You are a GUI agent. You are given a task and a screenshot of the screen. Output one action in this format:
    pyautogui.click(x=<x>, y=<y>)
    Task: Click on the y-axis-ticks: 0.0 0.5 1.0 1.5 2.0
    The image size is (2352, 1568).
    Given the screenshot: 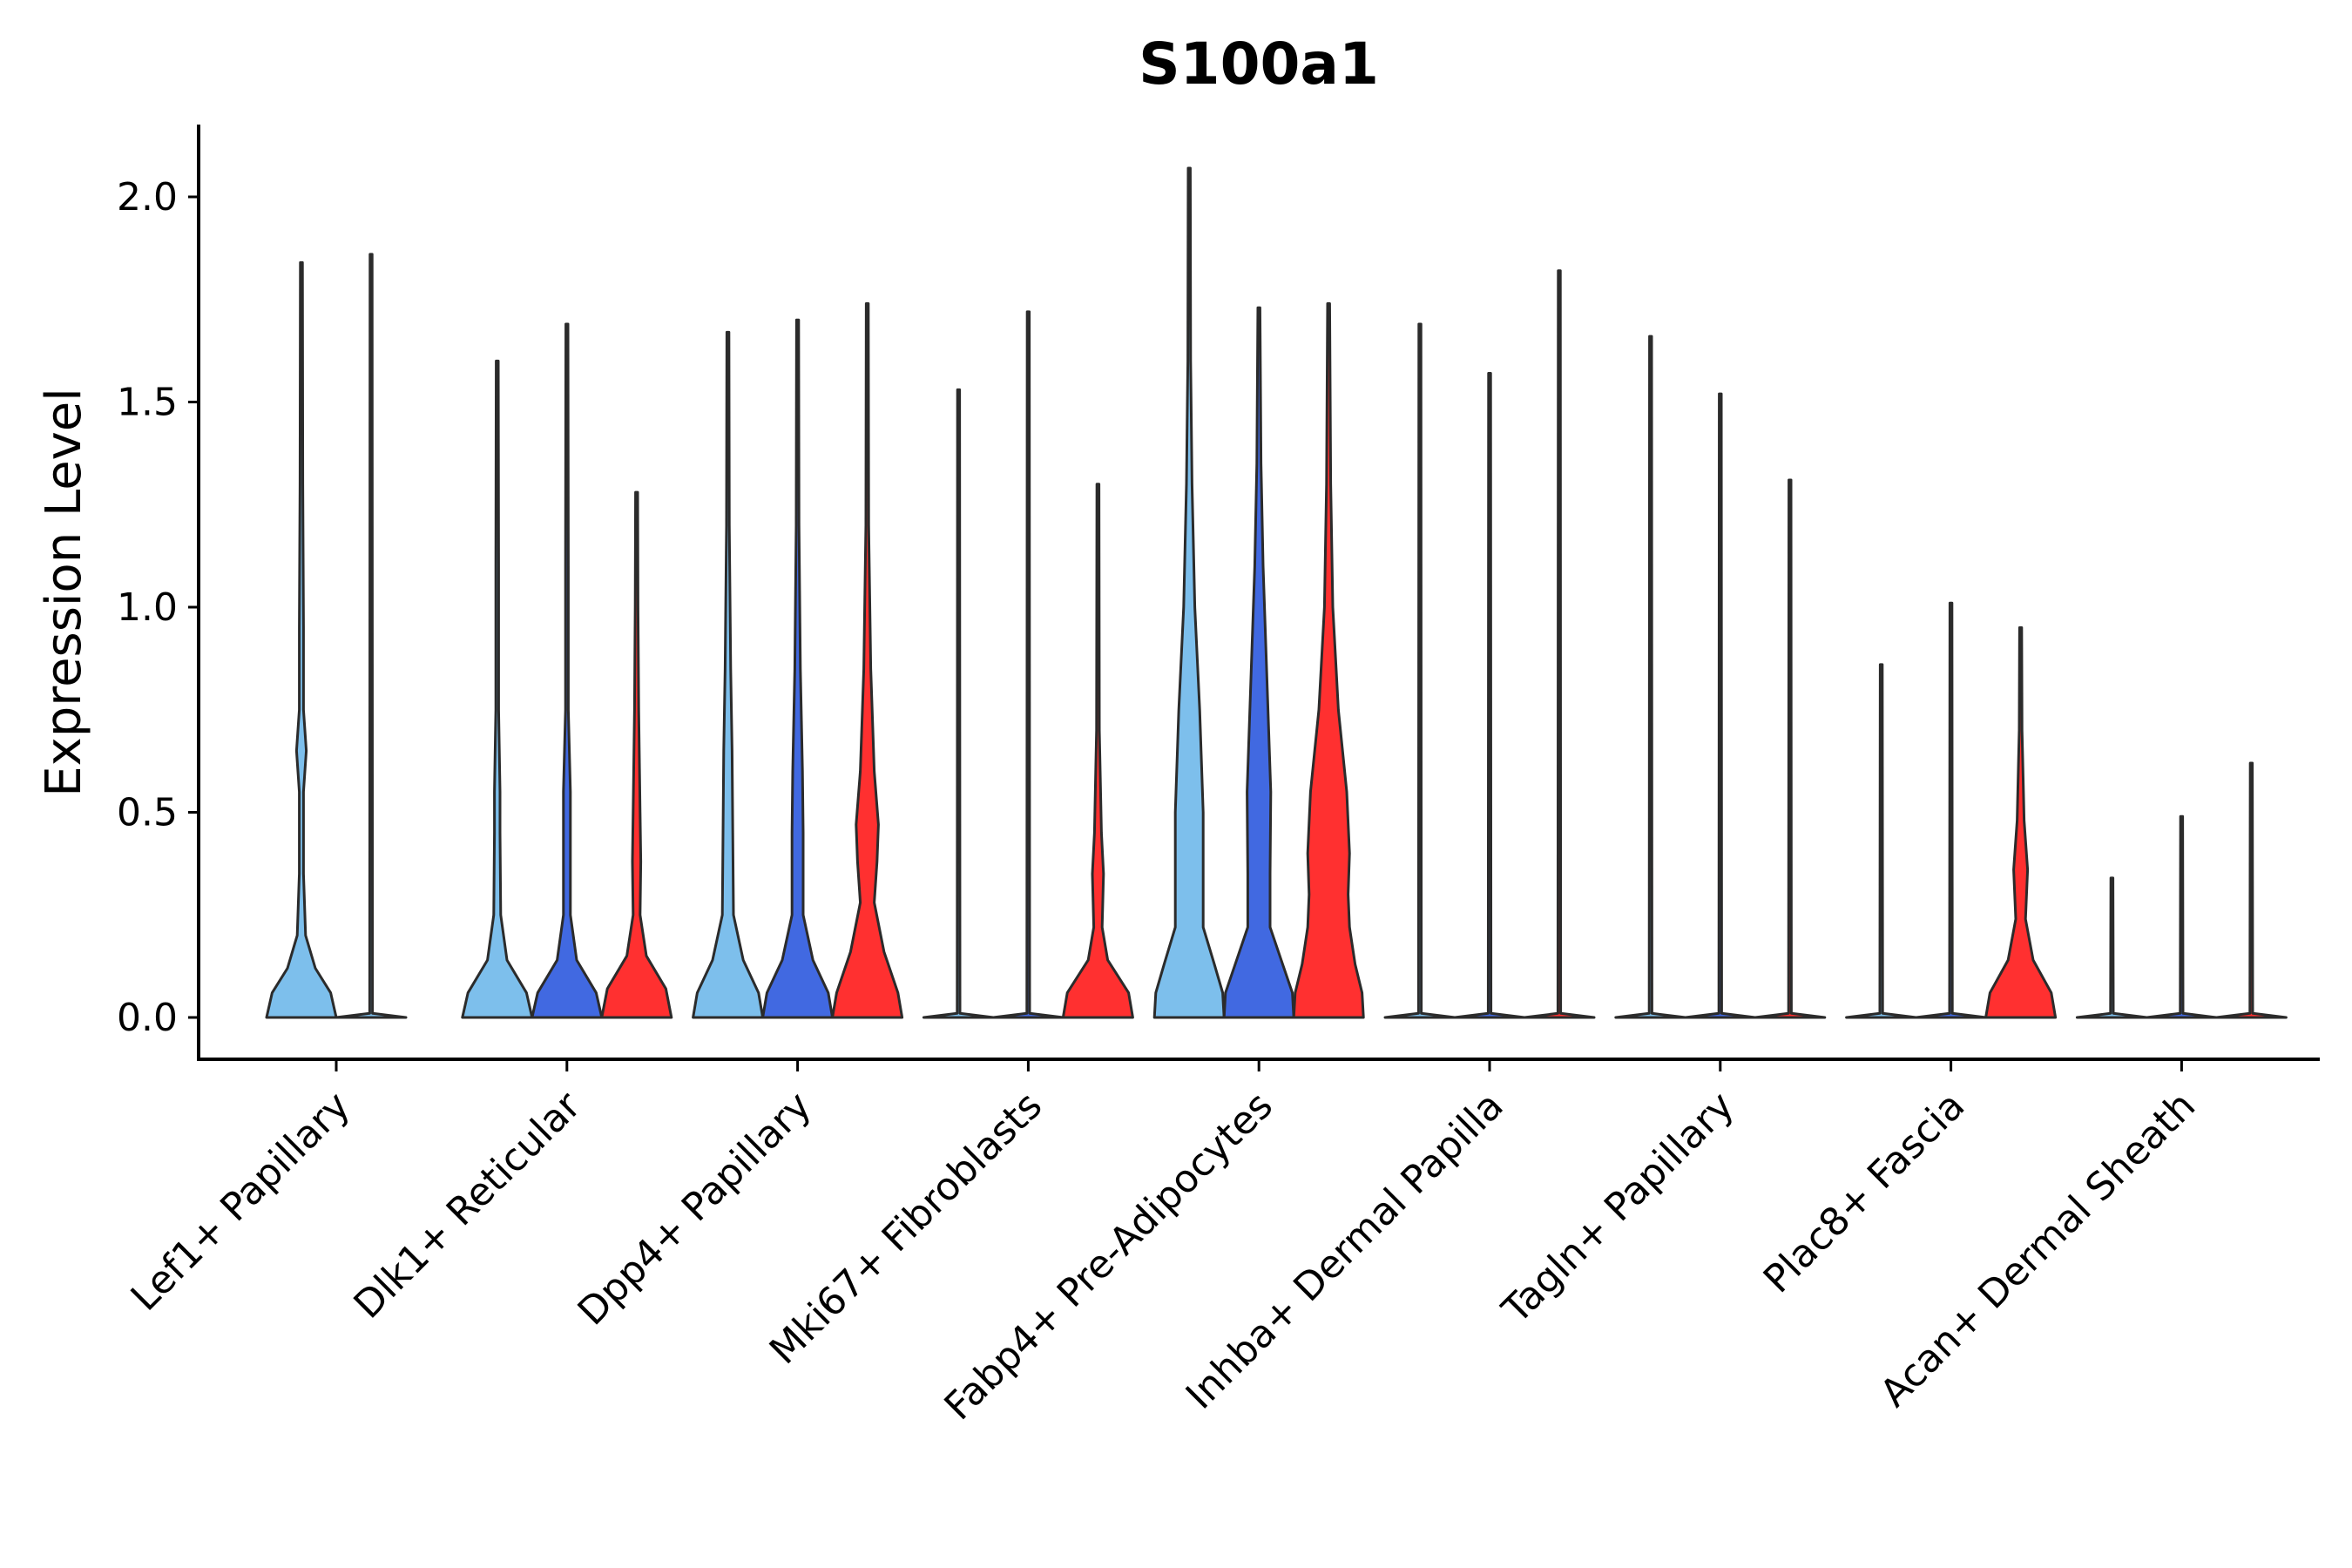 What is the action you would take?
    pyautogui.click(x=158, y=608)
    